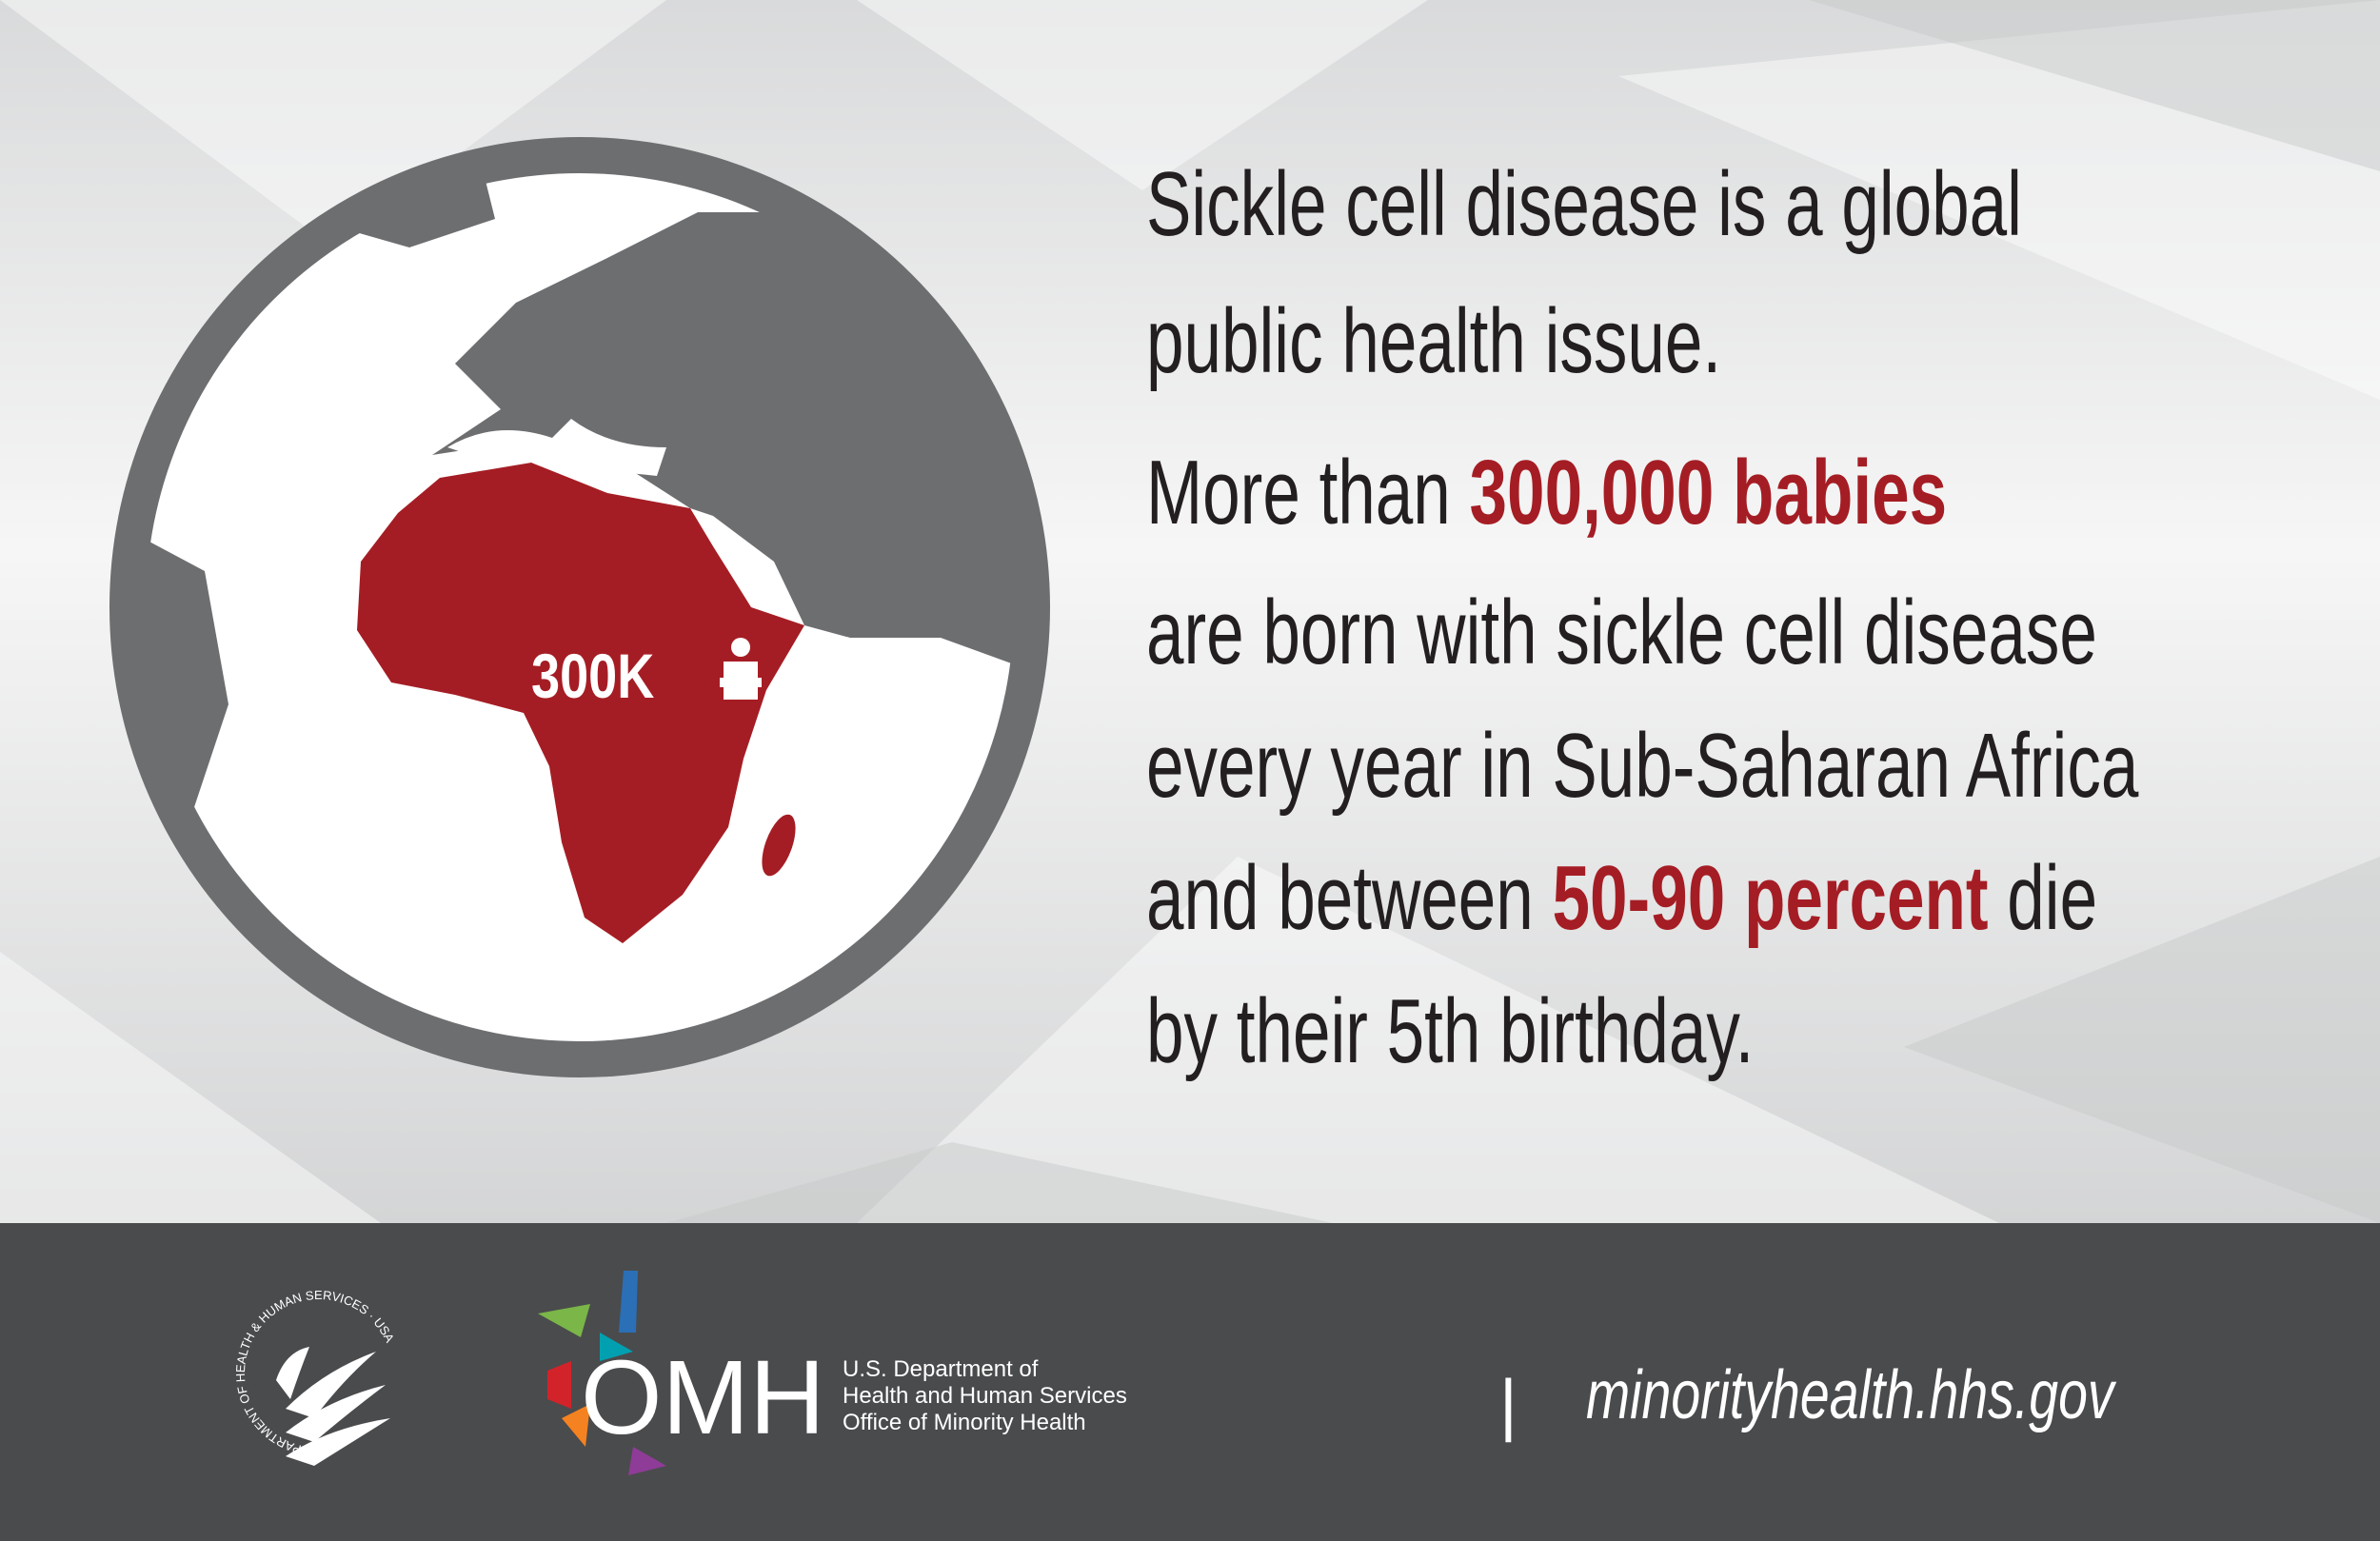 The width and height of the screenshot is (2380, 1541). Describe the element at coordinates (985, 1396) in the screenshot. I see `omh-line: Health and Human Services` at that location.